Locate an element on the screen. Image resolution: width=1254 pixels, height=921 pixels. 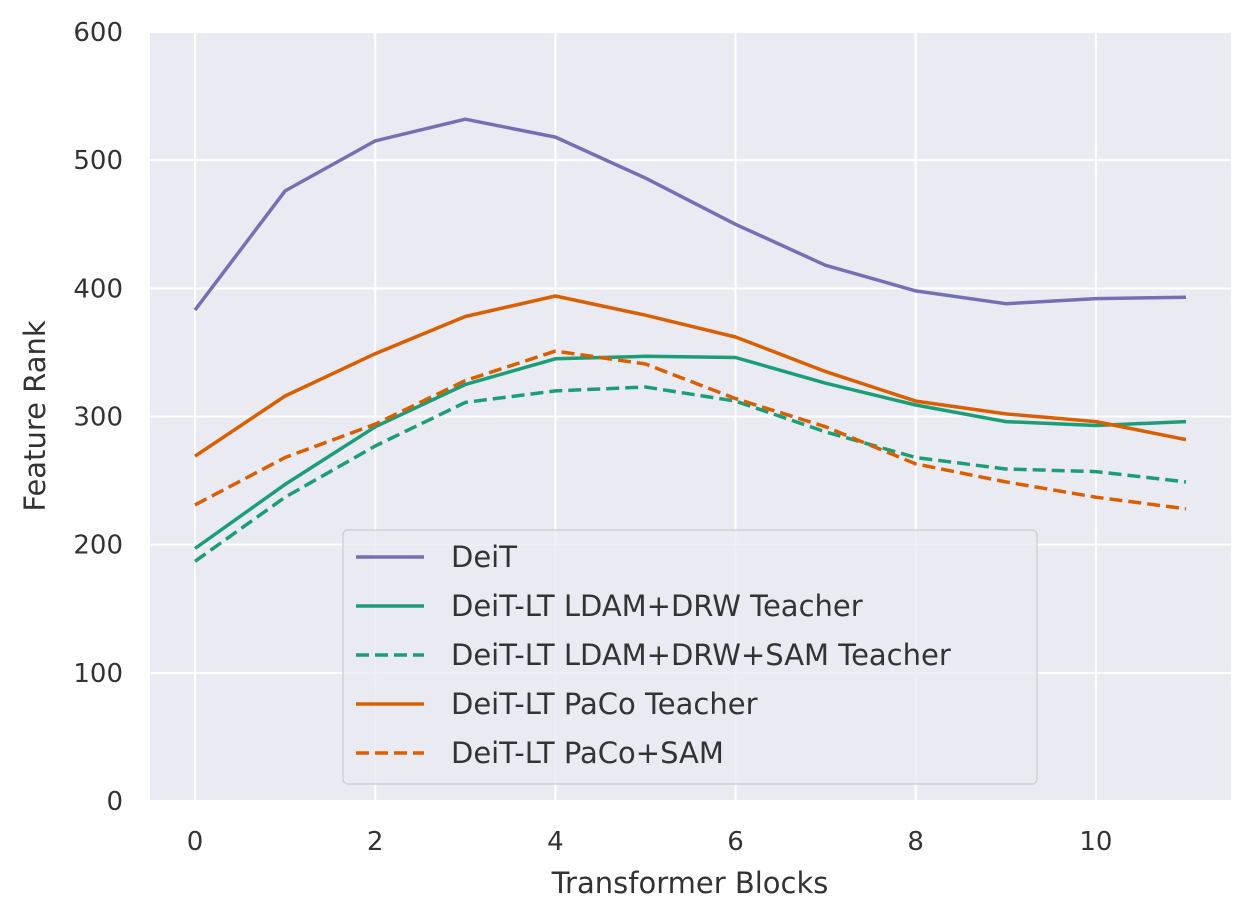
y-tick-label: 100 is located at coordinates (98, 674).